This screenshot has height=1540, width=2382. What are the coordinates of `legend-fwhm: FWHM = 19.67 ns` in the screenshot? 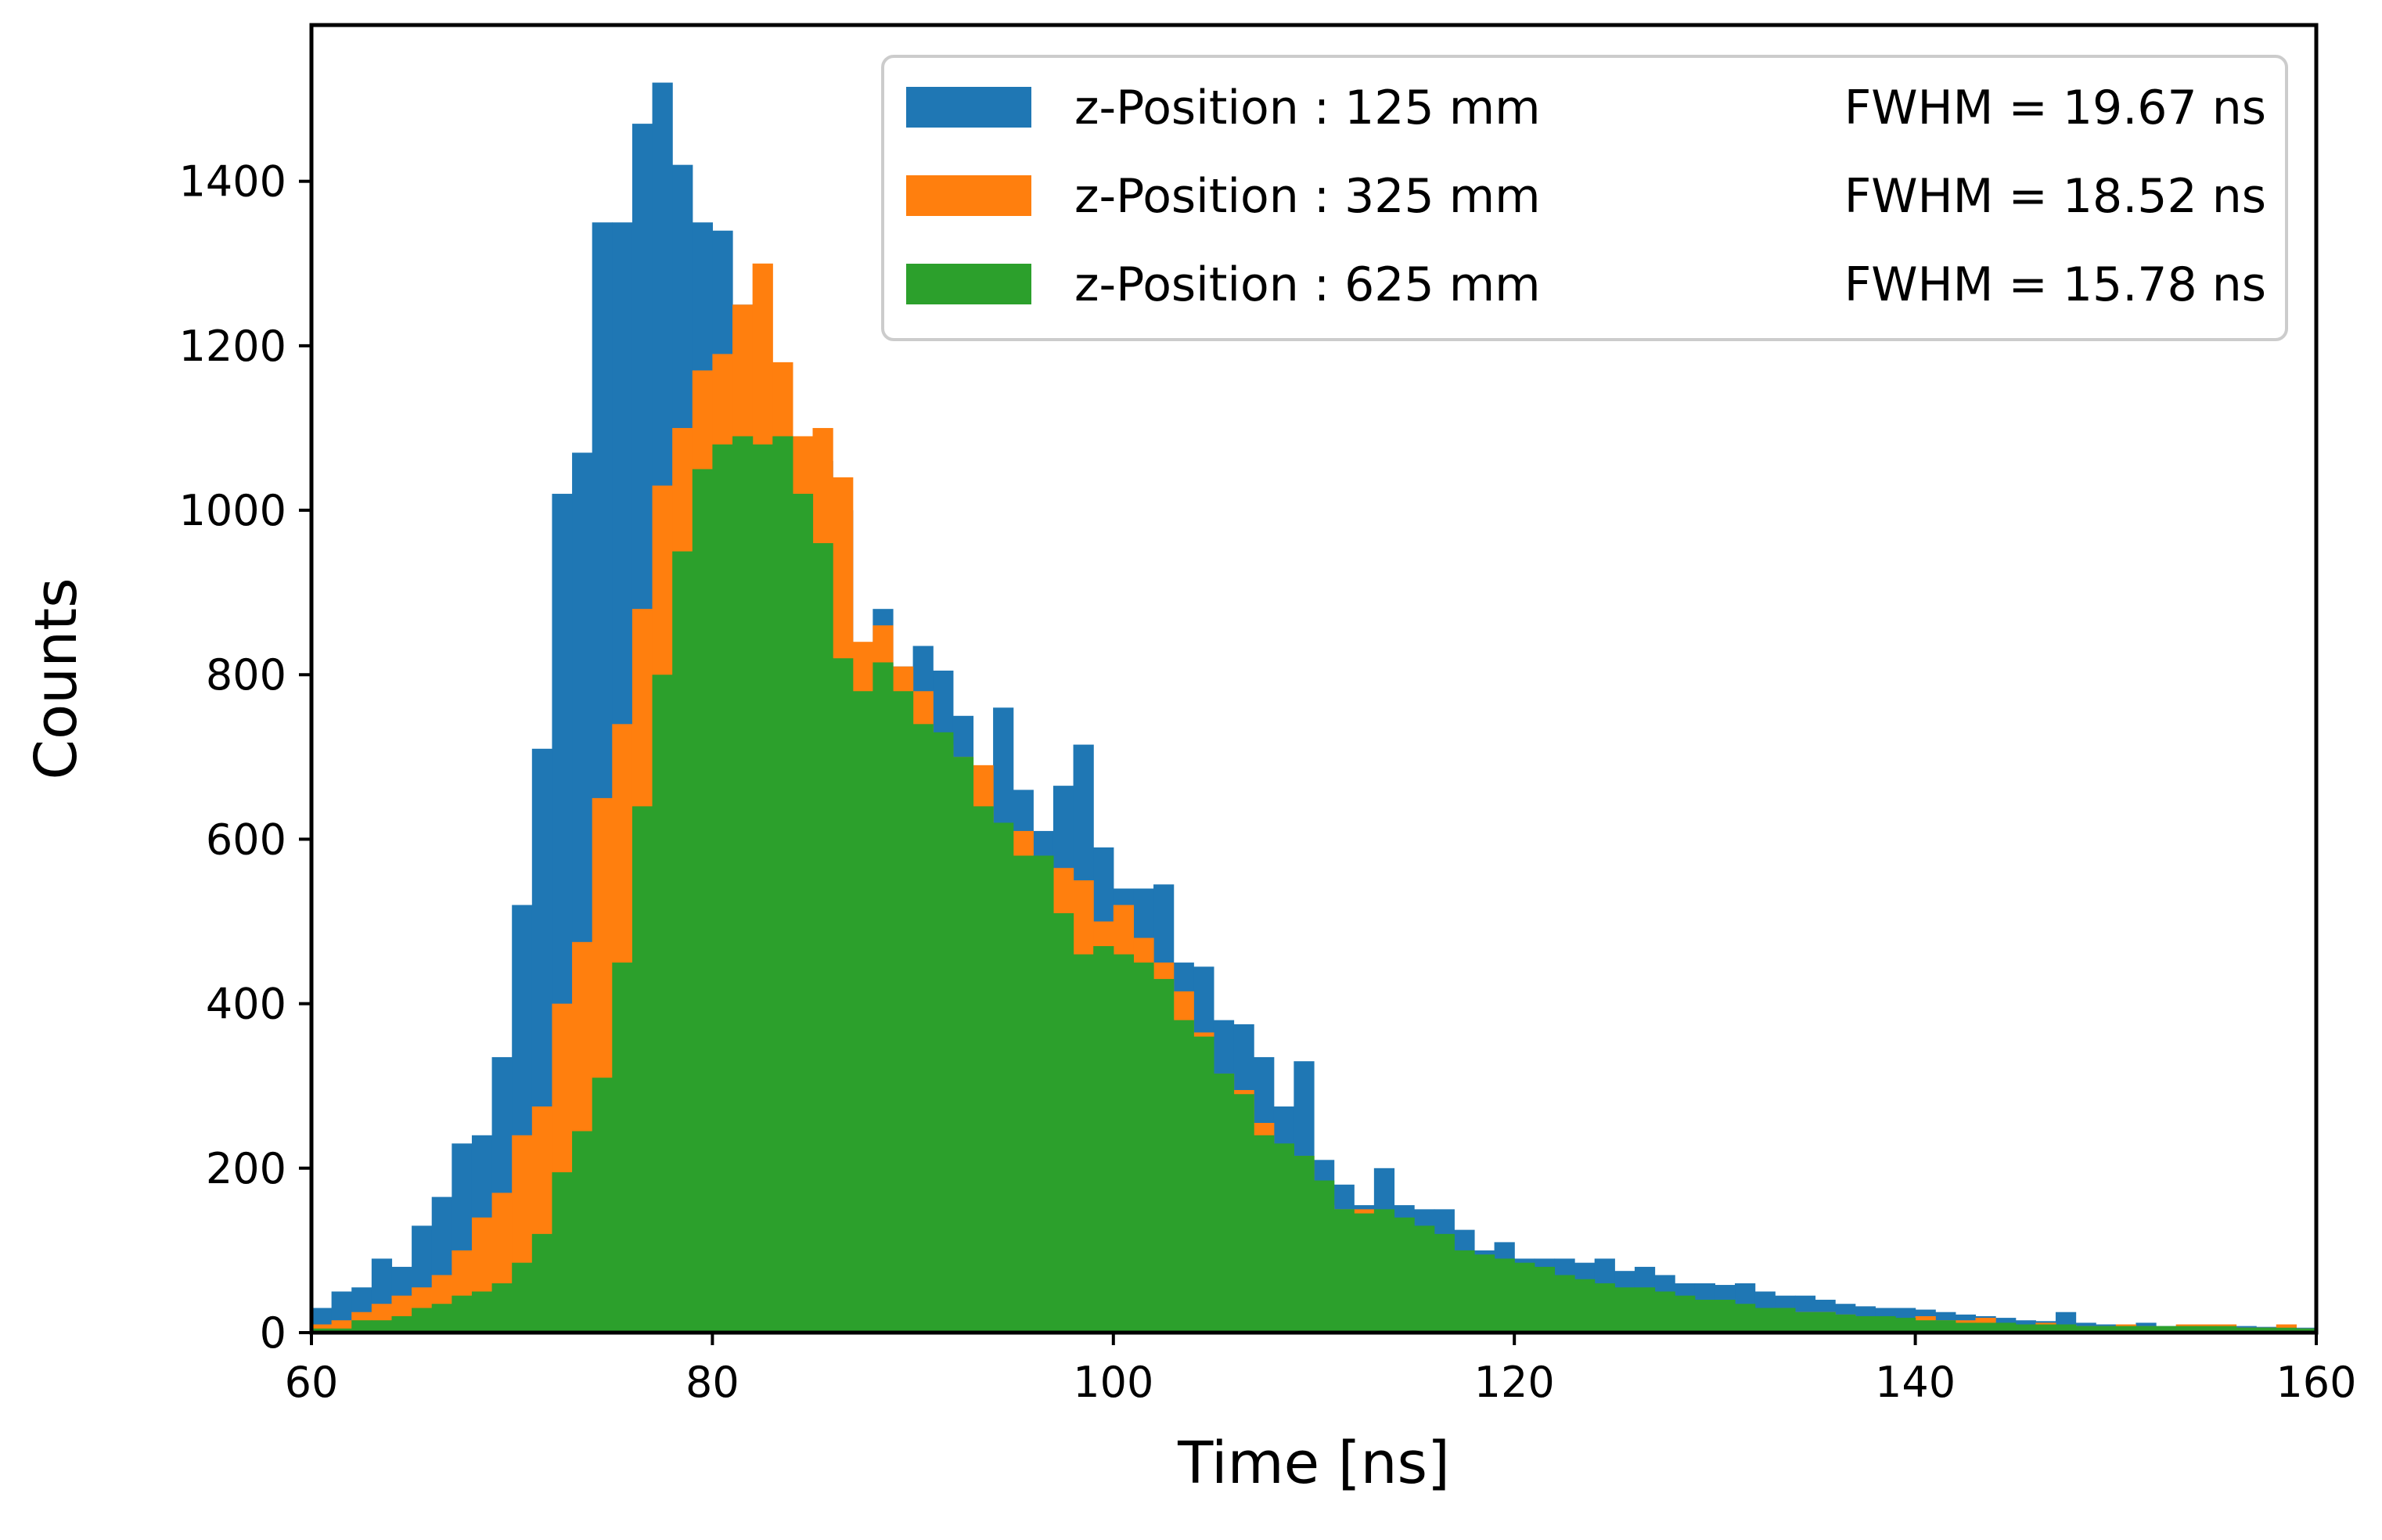 It's located at (2055, 108).